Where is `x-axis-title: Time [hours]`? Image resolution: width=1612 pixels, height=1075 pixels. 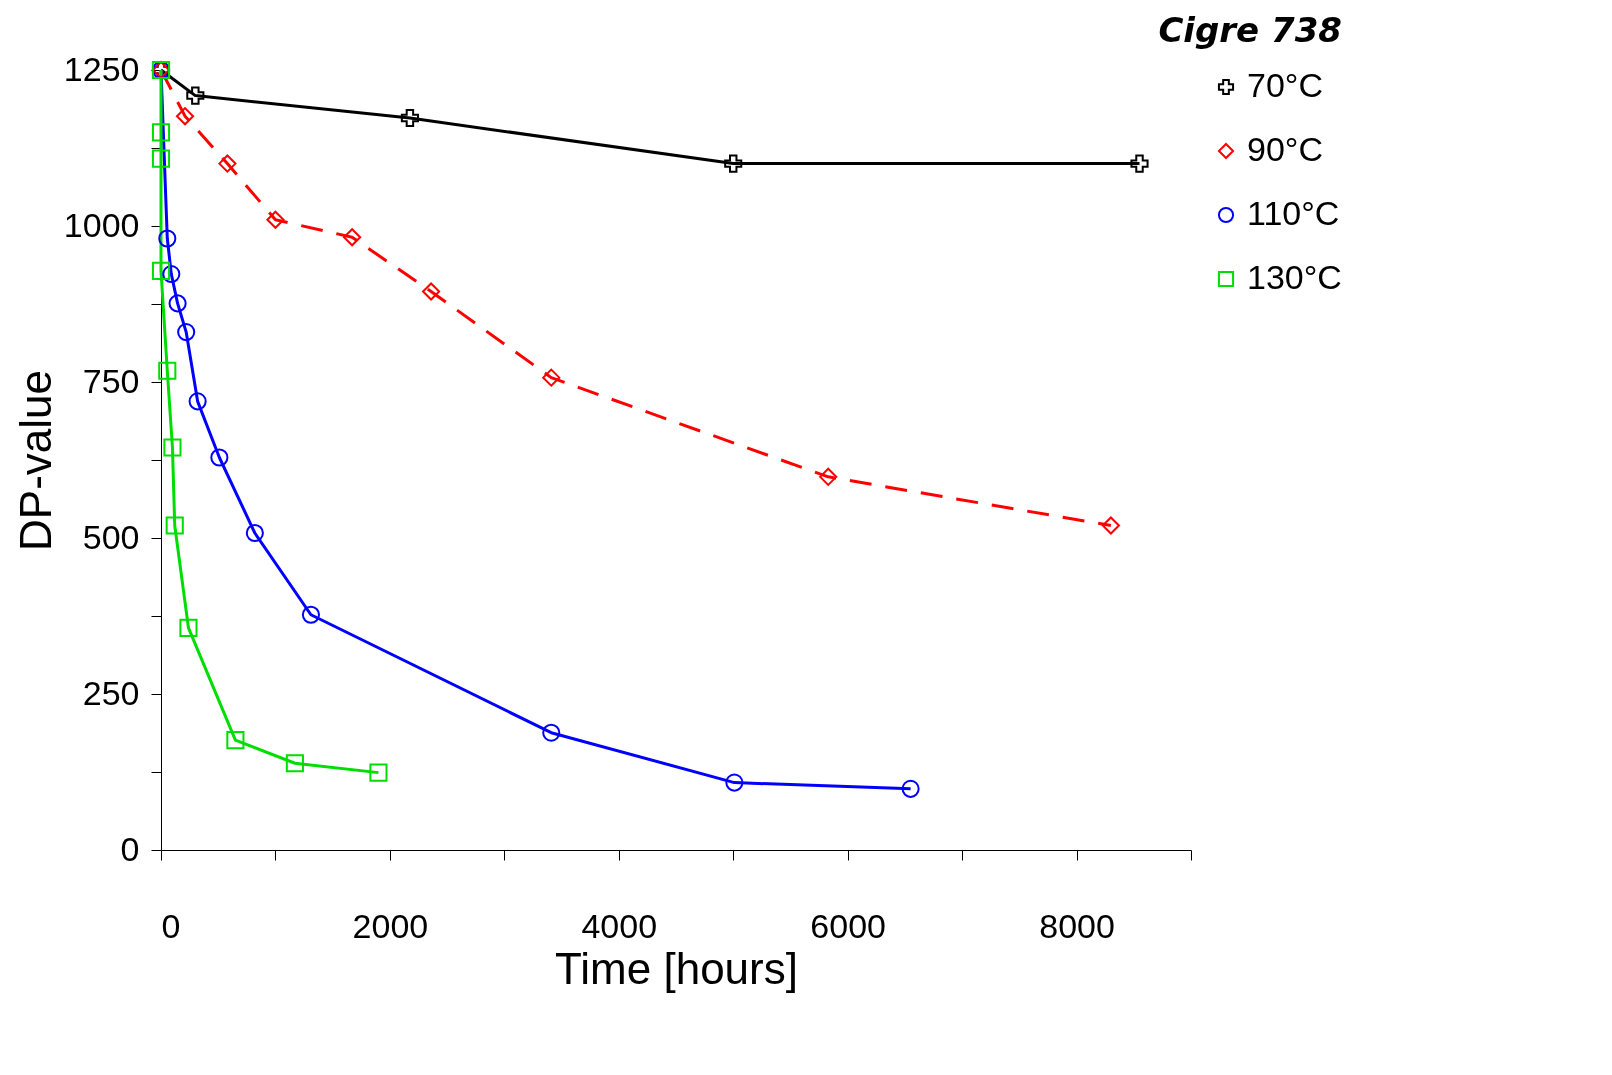
x-axis-title: Time [hours] is located at coordinates (676, 968).